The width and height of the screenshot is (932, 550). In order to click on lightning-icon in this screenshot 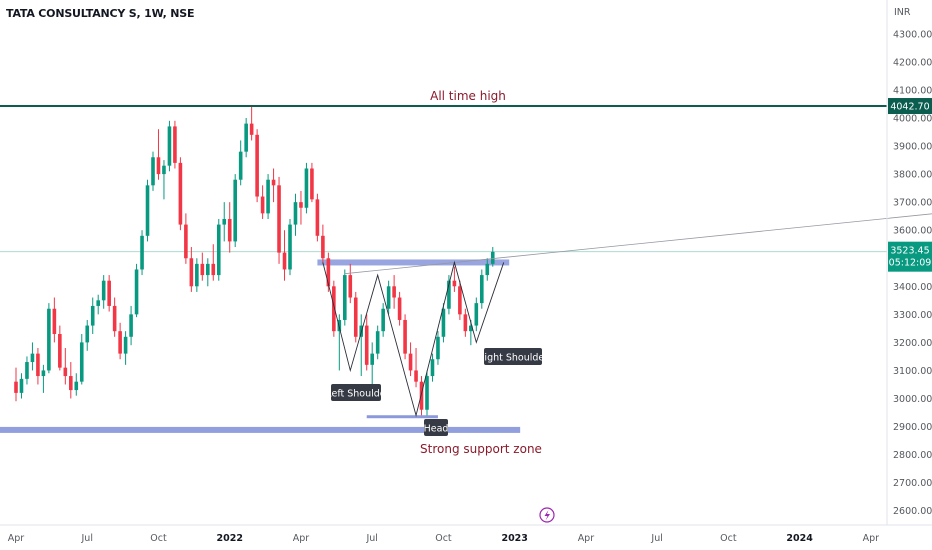, I will do `click(547, 515)`.